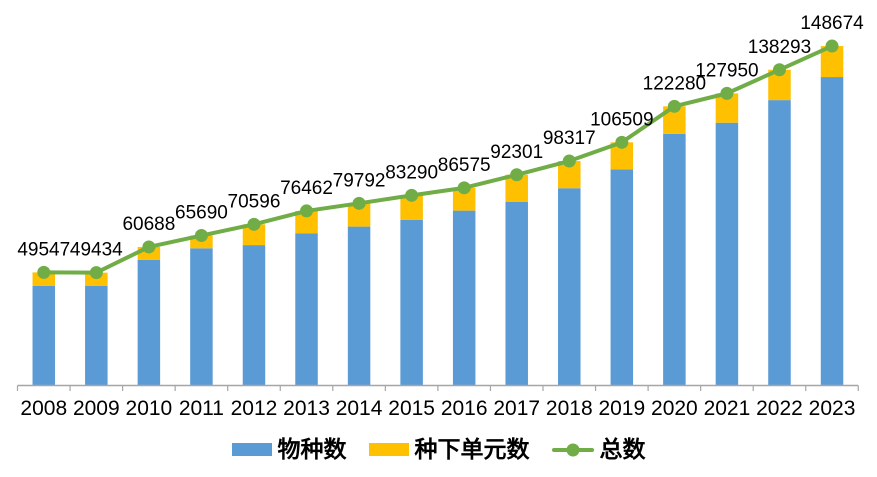 This screenshot has width=877, height=477. What do you see at coordinates (201, 408) in the screenshot?
I see `x-tick-label: 2011` at bounding box center [201, 408].